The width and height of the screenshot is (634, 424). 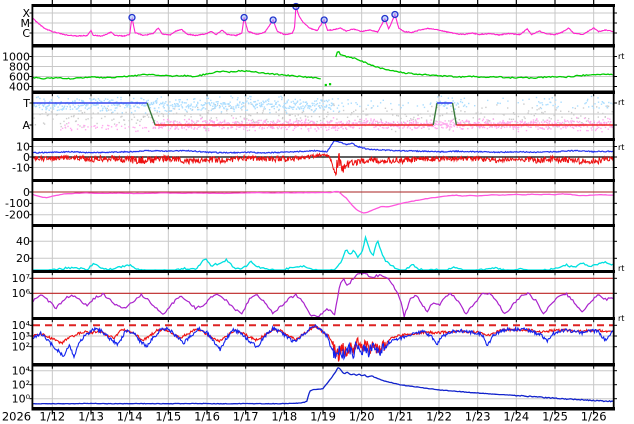 What do you see at coordinates (474, 65) in the screenshot?
I see `trace-wind-speed-b` at bounding box center [474, 65].